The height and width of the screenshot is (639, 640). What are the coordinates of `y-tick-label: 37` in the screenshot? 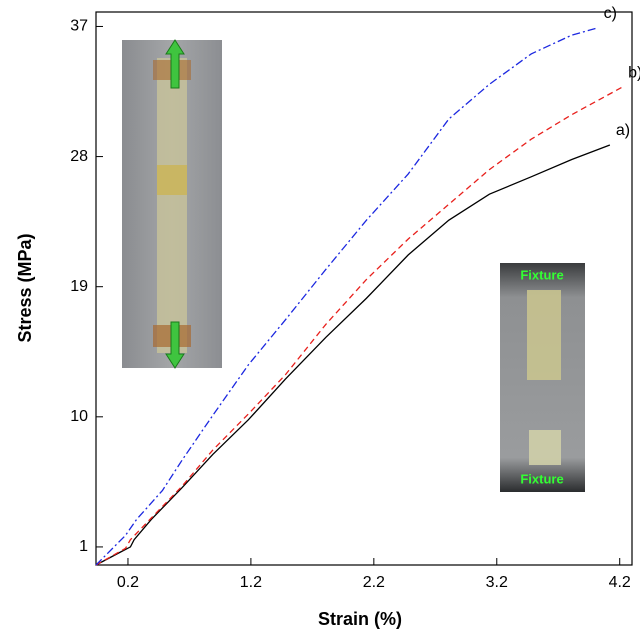 It's located at (79, 26).